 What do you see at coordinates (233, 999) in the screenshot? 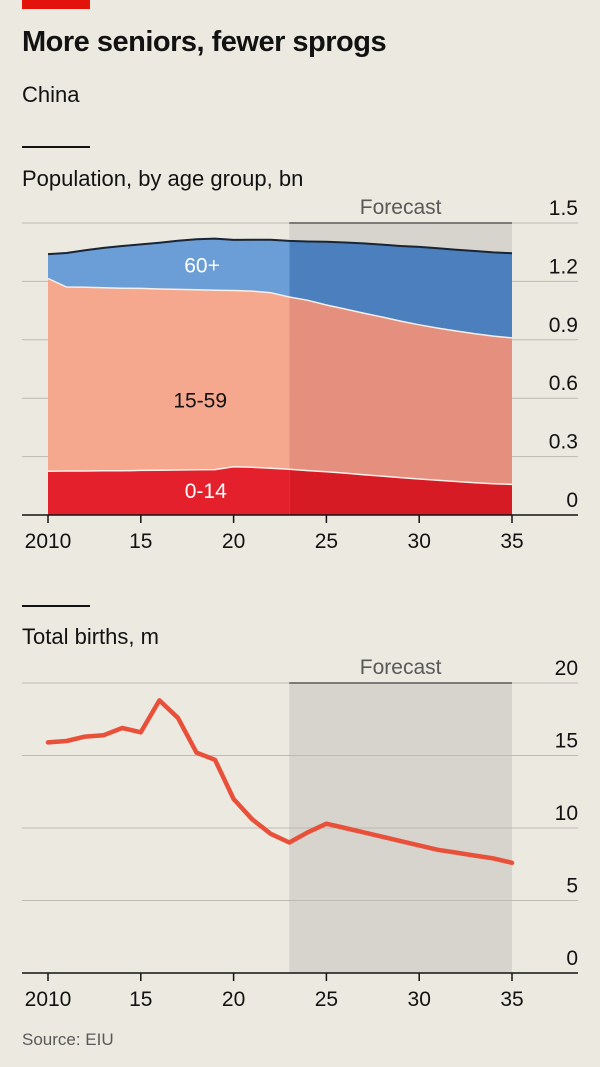
I see `chart2-x-tick-label: 20` at bounding box center [233, 999].